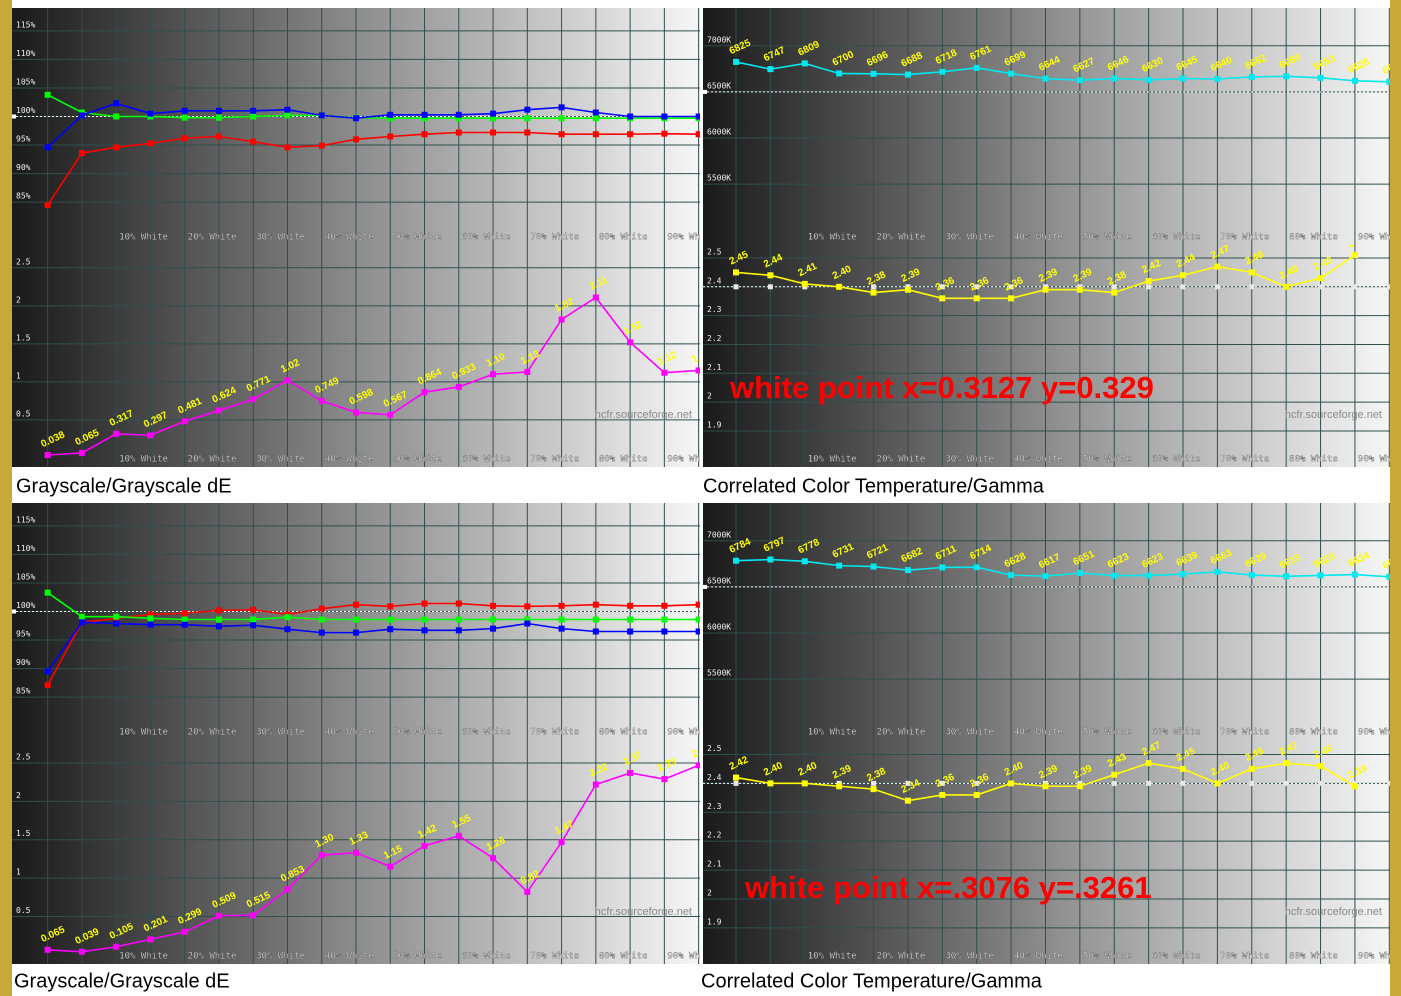 This screenshot has height=996, width=1401. I want to click on data-label: 6610, so click(1391, 562).